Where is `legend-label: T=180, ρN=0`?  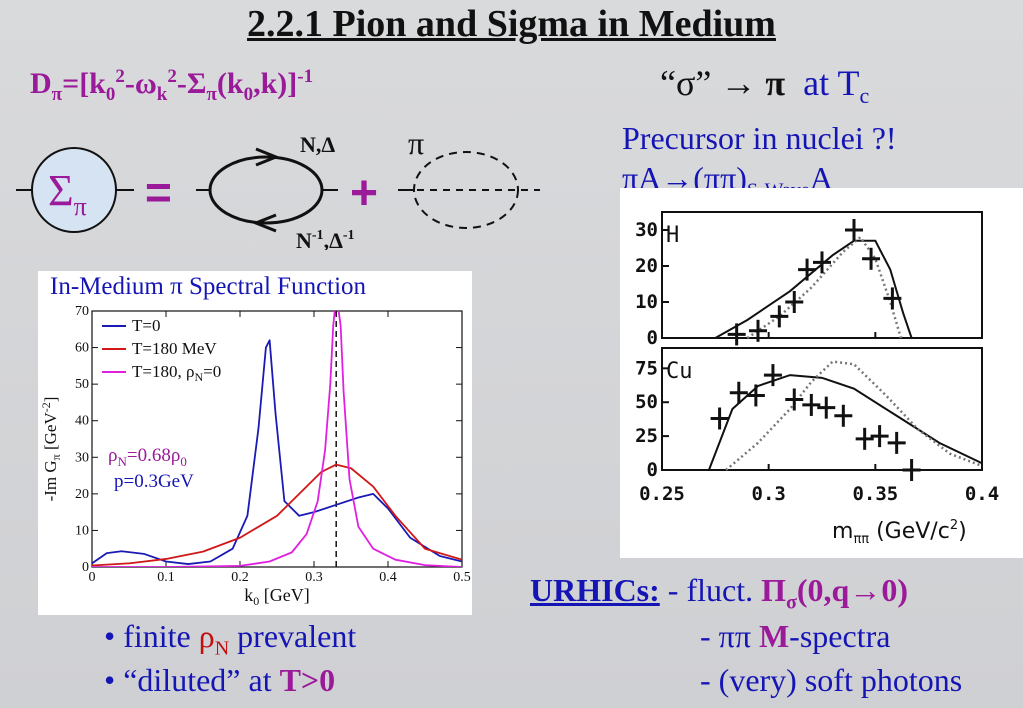 legend-label: T=180, ρN=0 is located at coordinates (176, 373).